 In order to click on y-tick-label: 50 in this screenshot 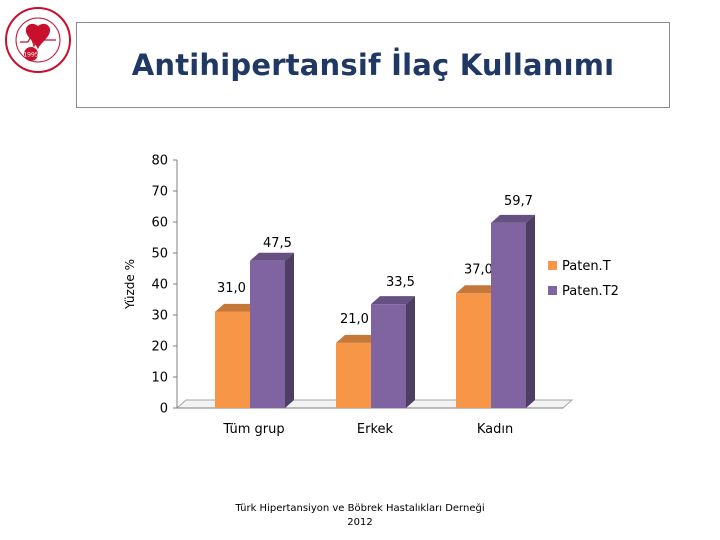, I will do `click(159, 254)`.